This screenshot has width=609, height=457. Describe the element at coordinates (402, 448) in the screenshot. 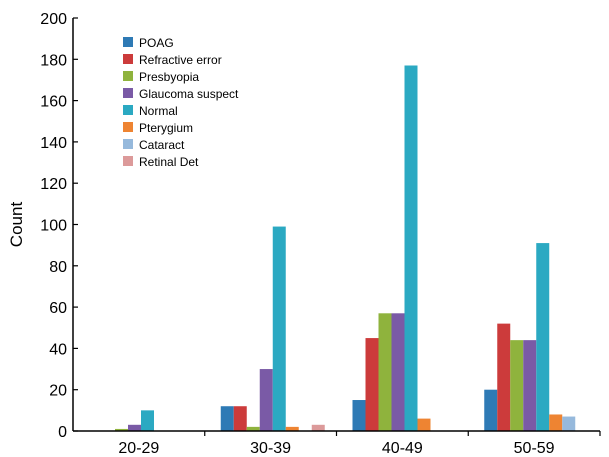

I see `x-tick-label: 40-49` at that location.